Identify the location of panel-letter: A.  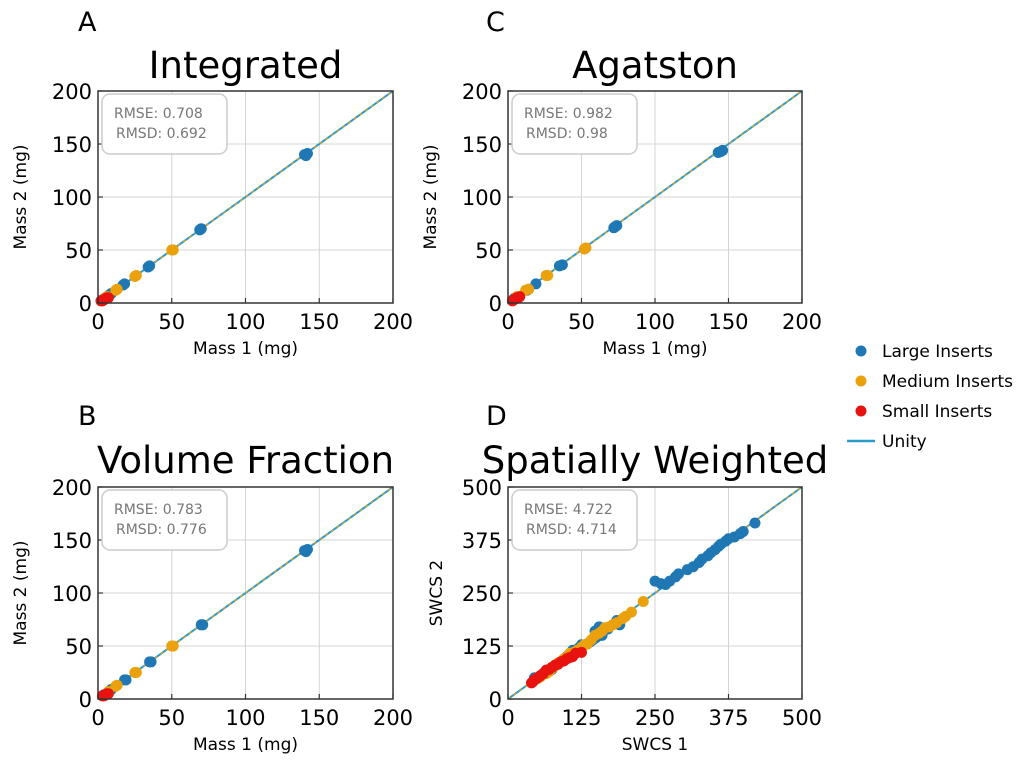
(87, 22).